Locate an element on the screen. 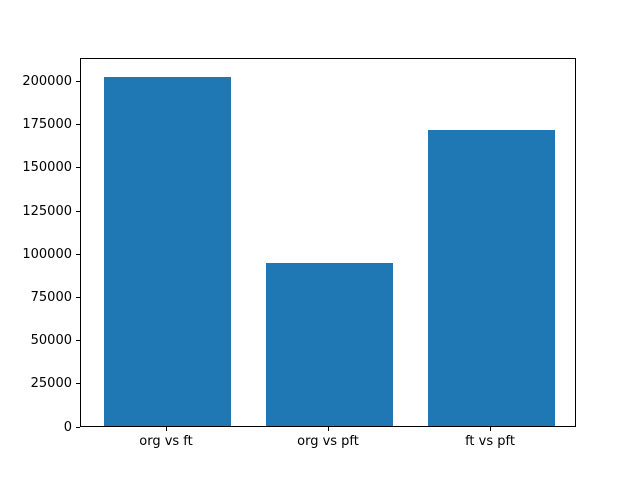 The image size is (640, 480). x-tick-label: org vs ft is located at coordinates (166, 441).